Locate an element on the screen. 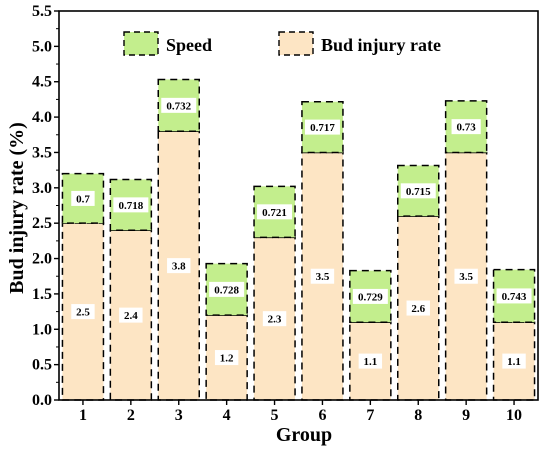 The image size is (550, 449). data-label-bud-injury-rate-group-1: 2.5 is located at coordinates (83, 313).